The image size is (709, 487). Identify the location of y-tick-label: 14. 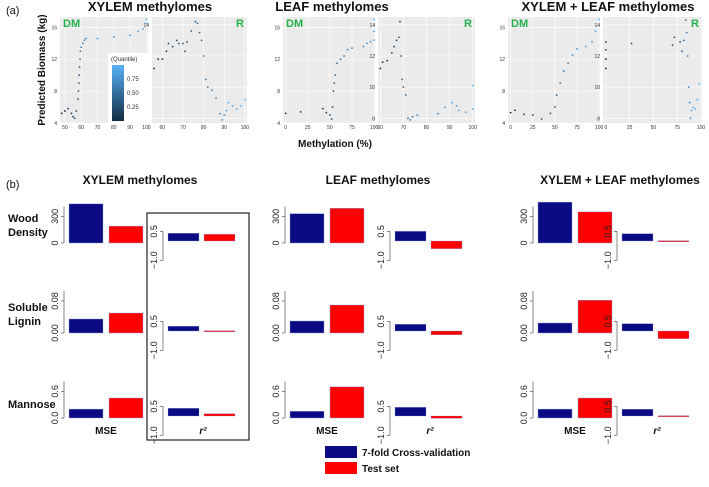
(597, 26).